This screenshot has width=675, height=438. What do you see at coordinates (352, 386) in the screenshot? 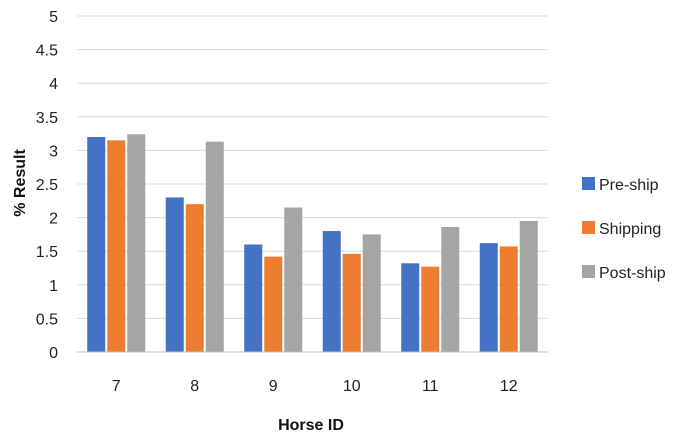
I see `x-tick-label: 10` at bounding box center [352, 386].